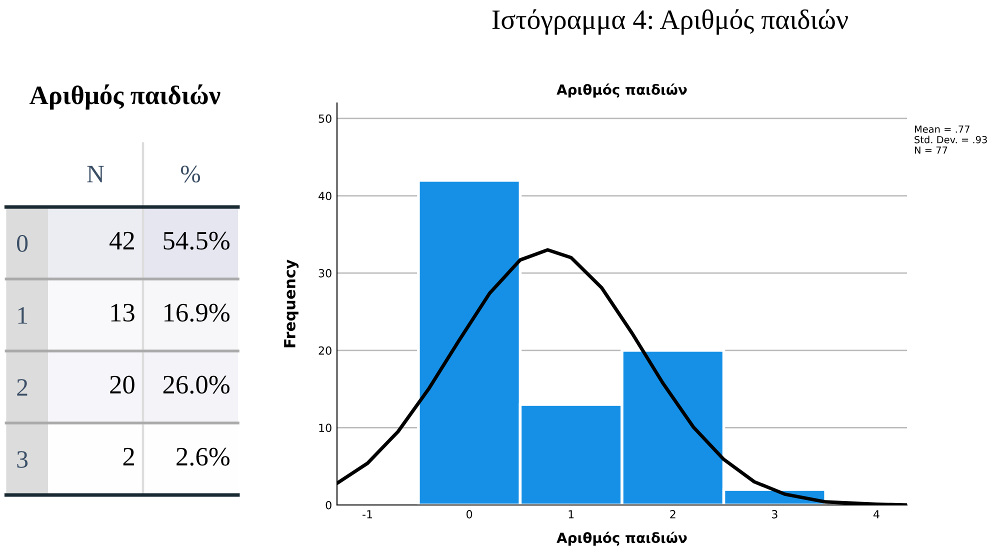  I want to click on y-tick-label: 10, so click(325, 428).